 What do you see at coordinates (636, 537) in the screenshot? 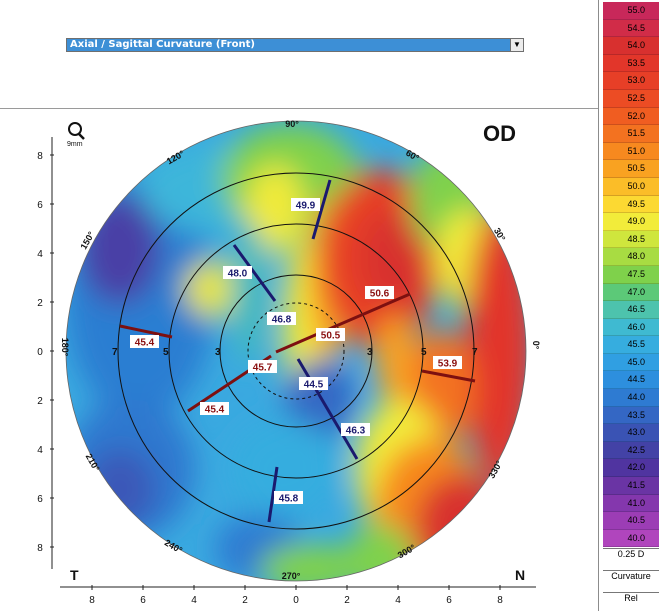
I see `scale-value: 40.0` at bounding box center [636, 537].